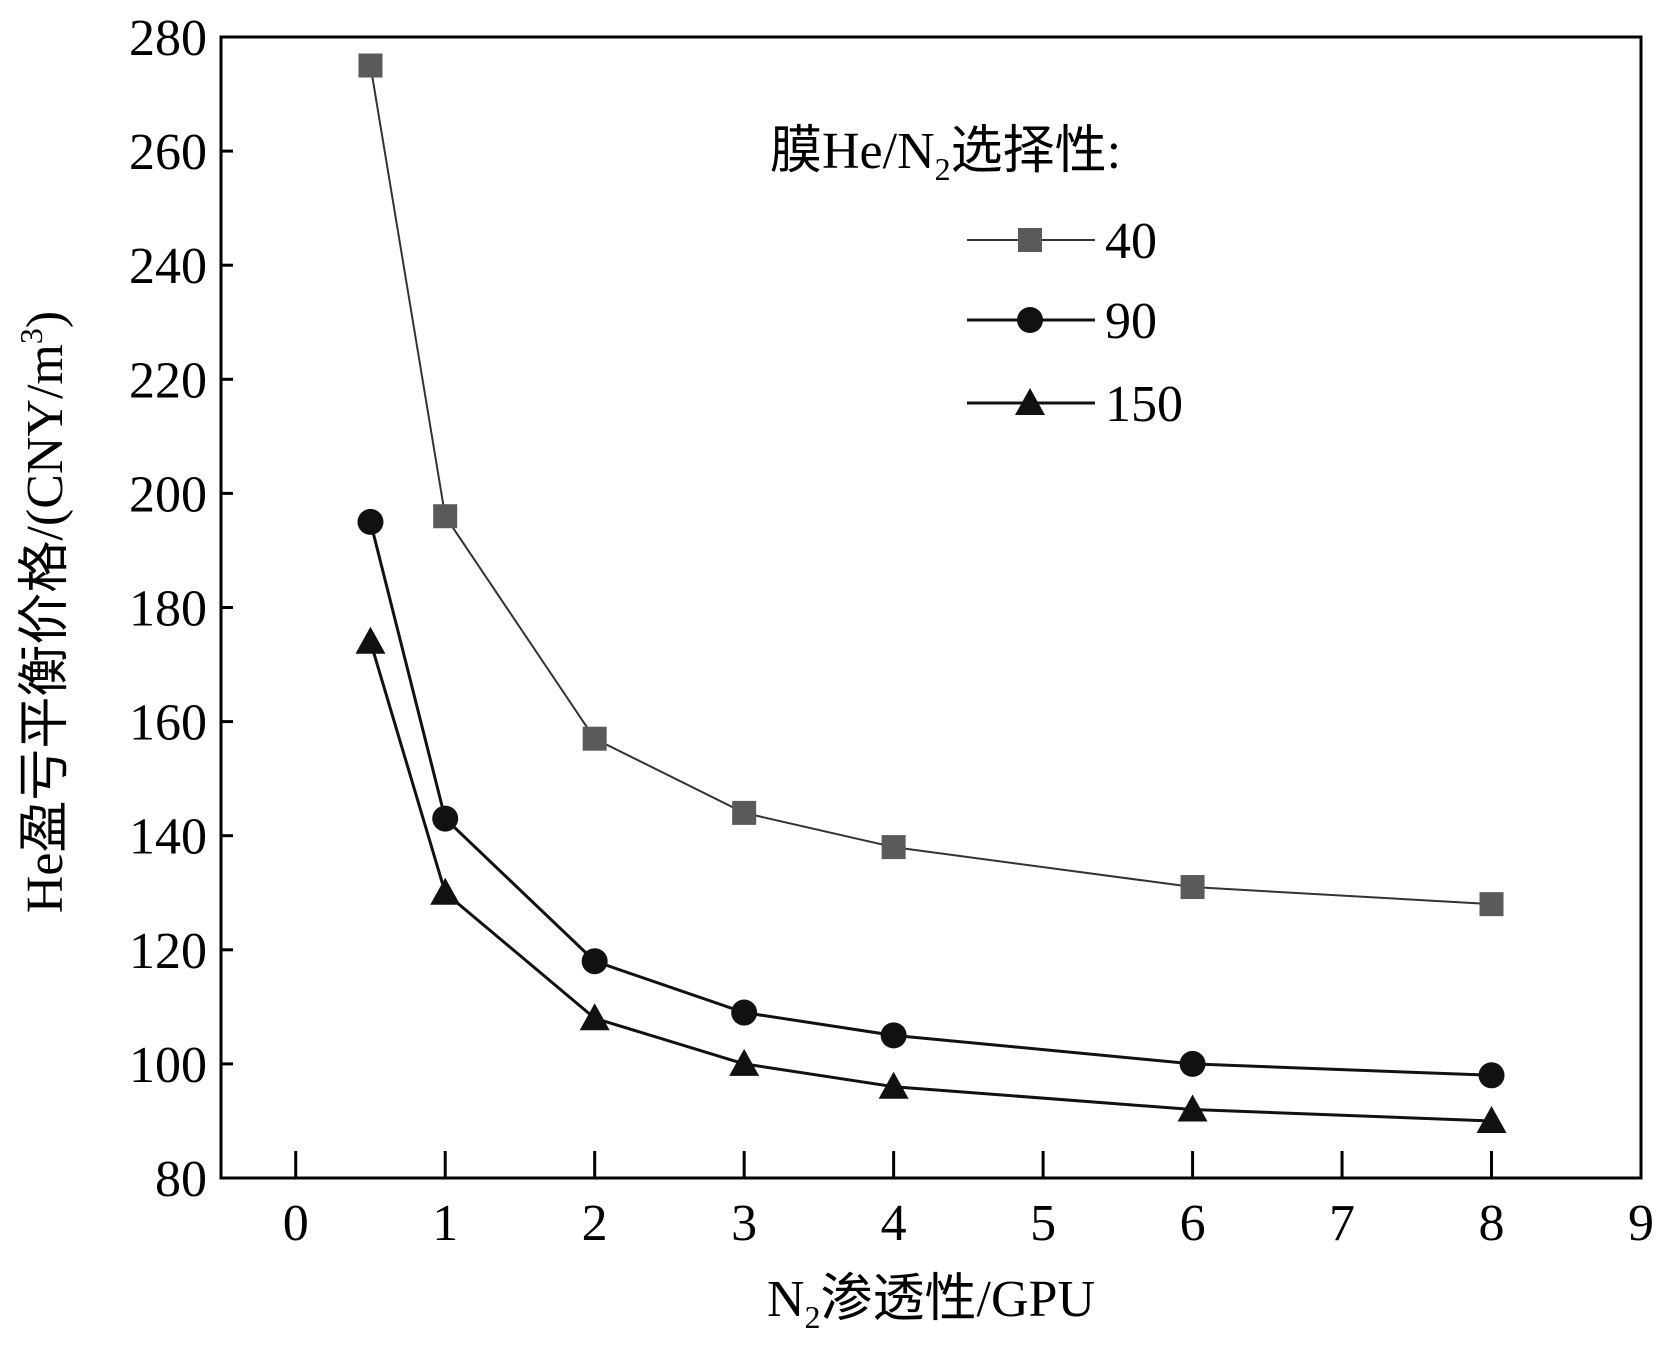  I want to click on y-axis: 80 100 120 140 160 180 200 220 240 260 280, so click(181, 609).